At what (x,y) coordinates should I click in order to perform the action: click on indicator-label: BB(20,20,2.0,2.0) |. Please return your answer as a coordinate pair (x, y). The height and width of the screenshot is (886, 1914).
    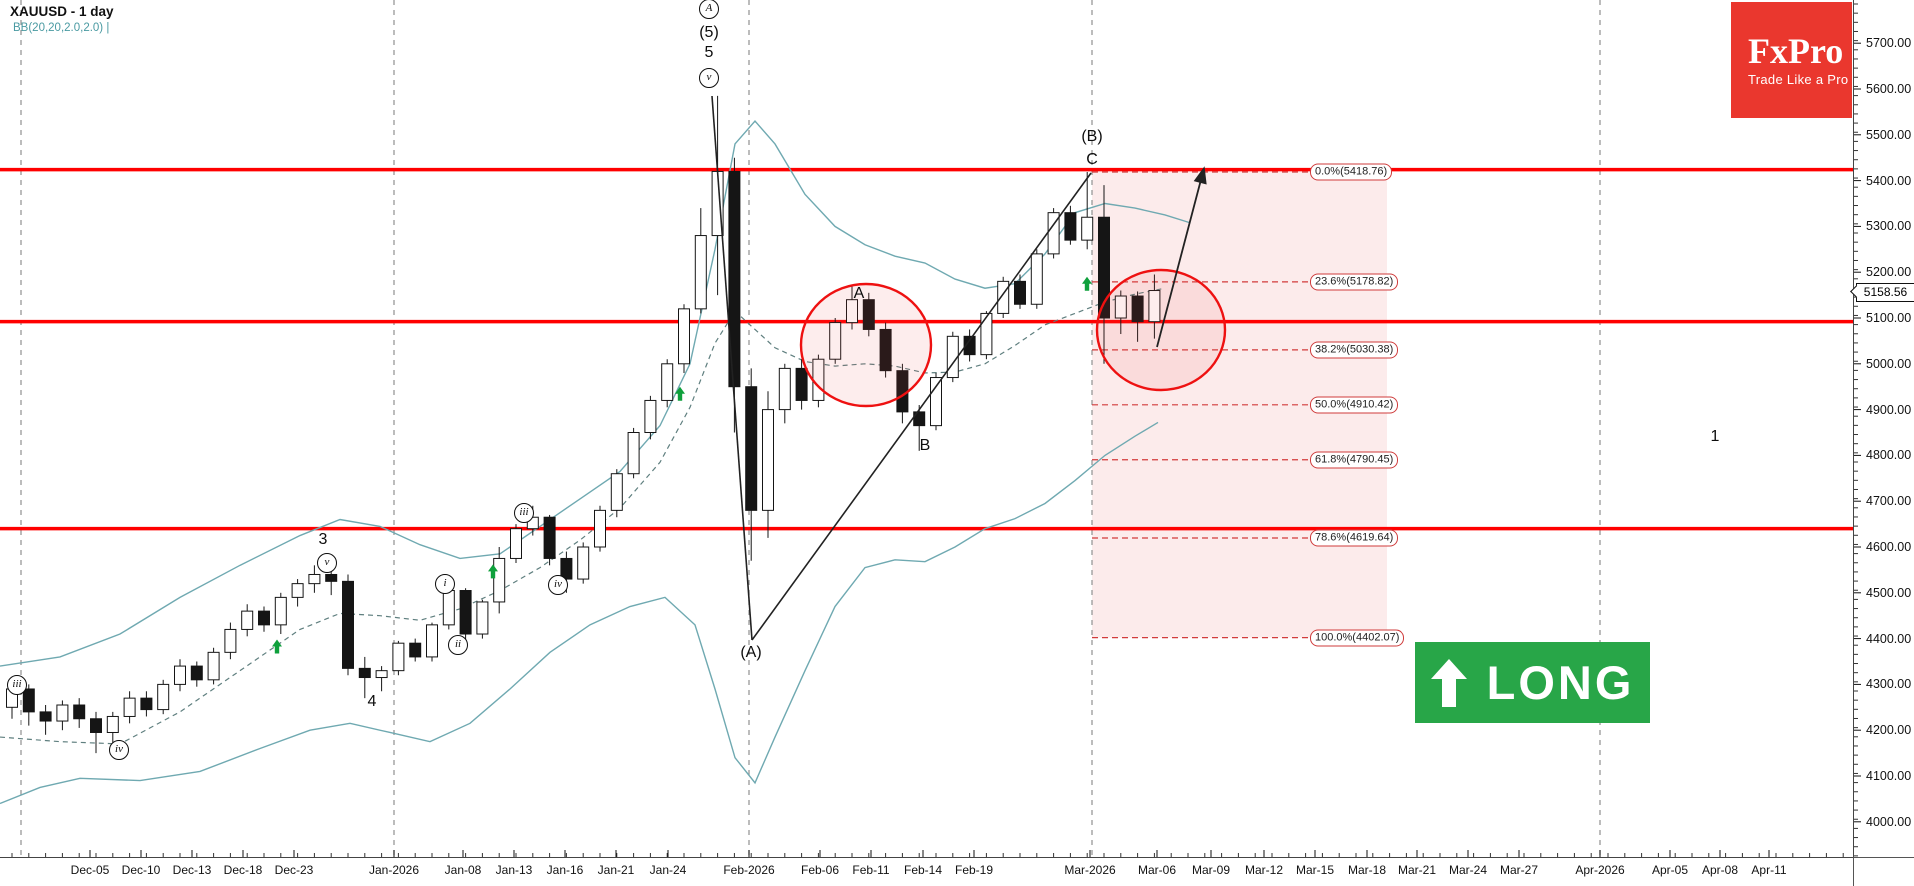
    Looking at the image, I should click on (61, 28).